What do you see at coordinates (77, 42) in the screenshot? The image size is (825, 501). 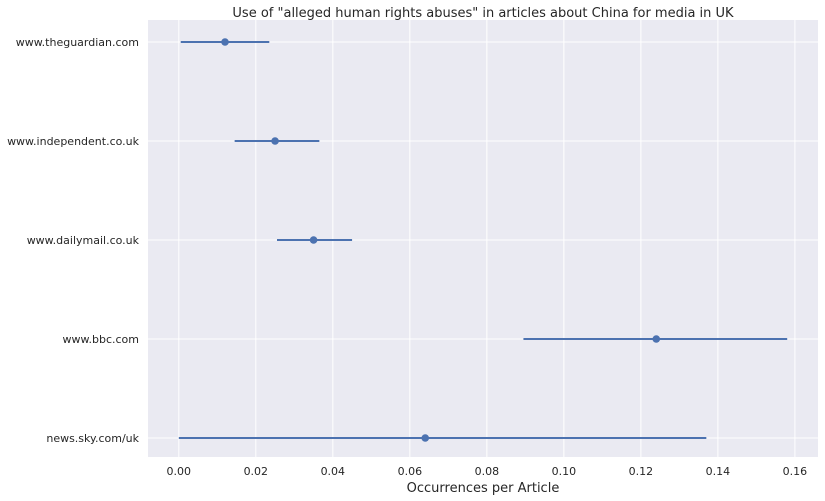 I see `y-tick-label: www.theguardian.com` at bounding box center [77, 42].